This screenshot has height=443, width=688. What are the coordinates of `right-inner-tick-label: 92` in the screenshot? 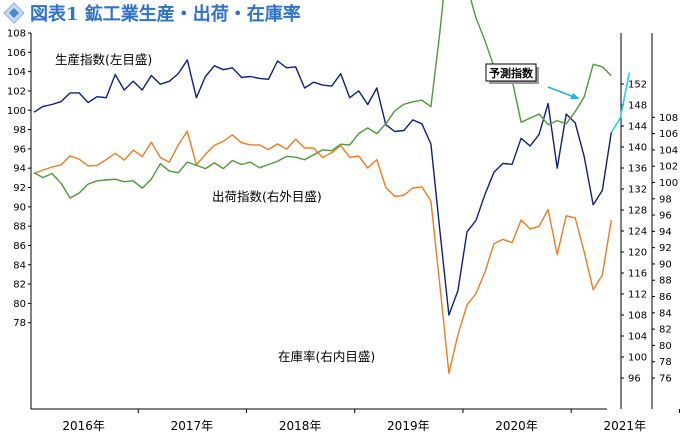 It's located at (665, 248).